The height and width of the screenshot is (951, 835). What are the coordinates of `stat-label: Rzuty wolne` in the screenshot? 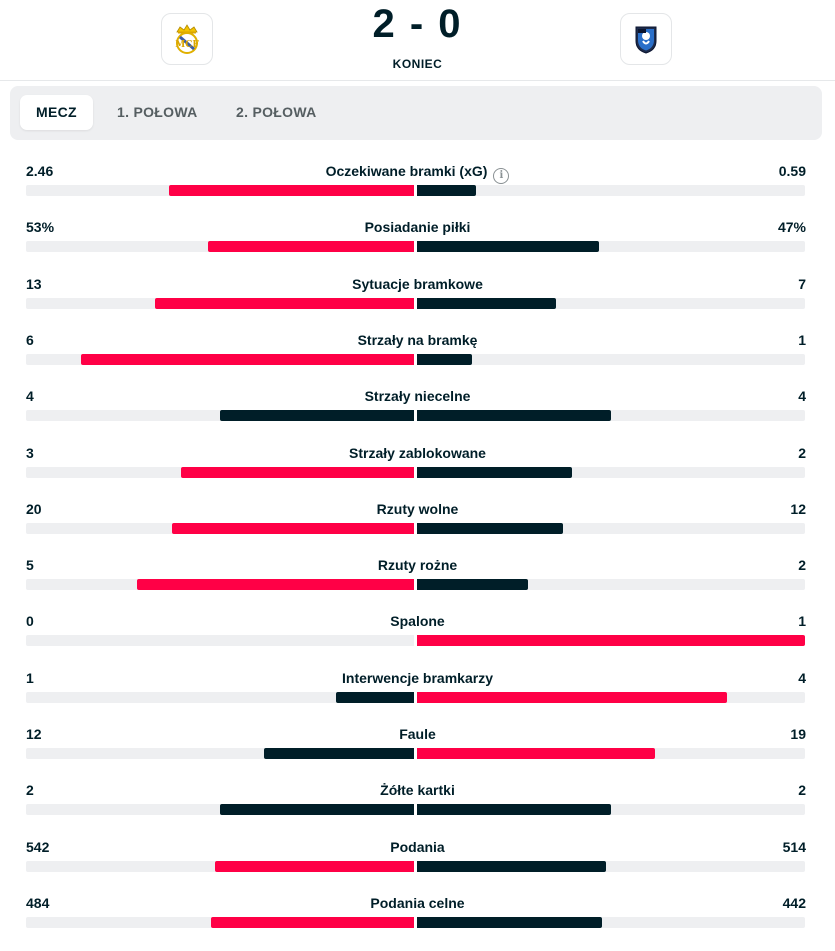 It's located at (417, 509).